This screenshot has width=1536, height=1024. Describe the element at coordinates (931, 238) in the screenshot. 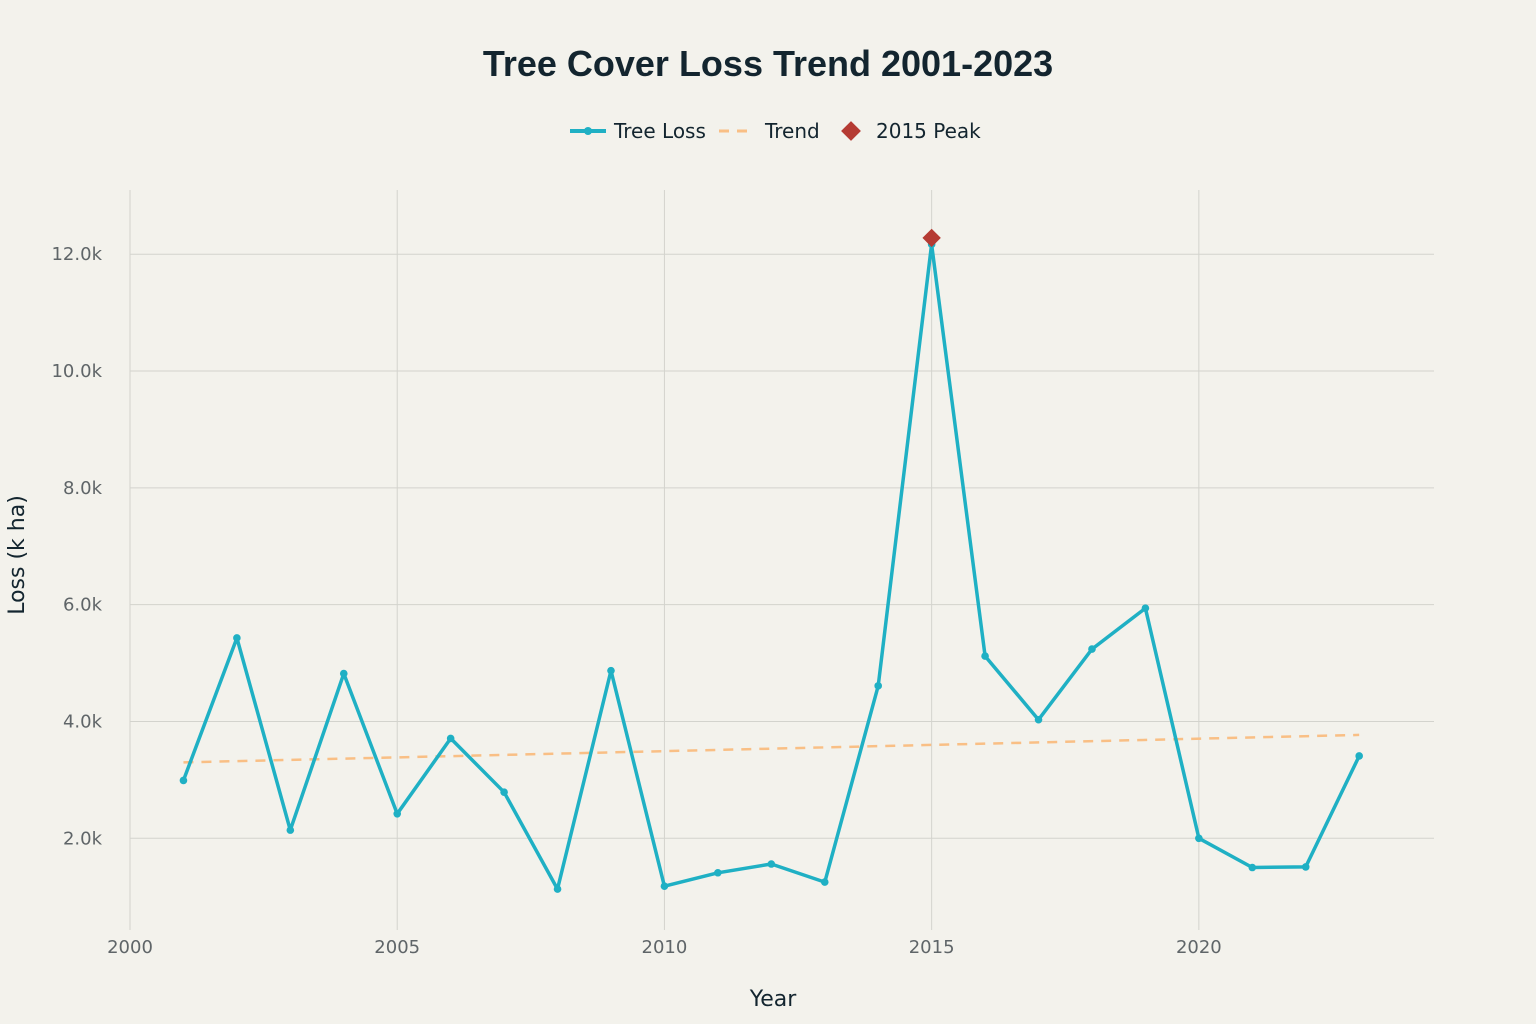

I see `peak-2015-marker` at that location.